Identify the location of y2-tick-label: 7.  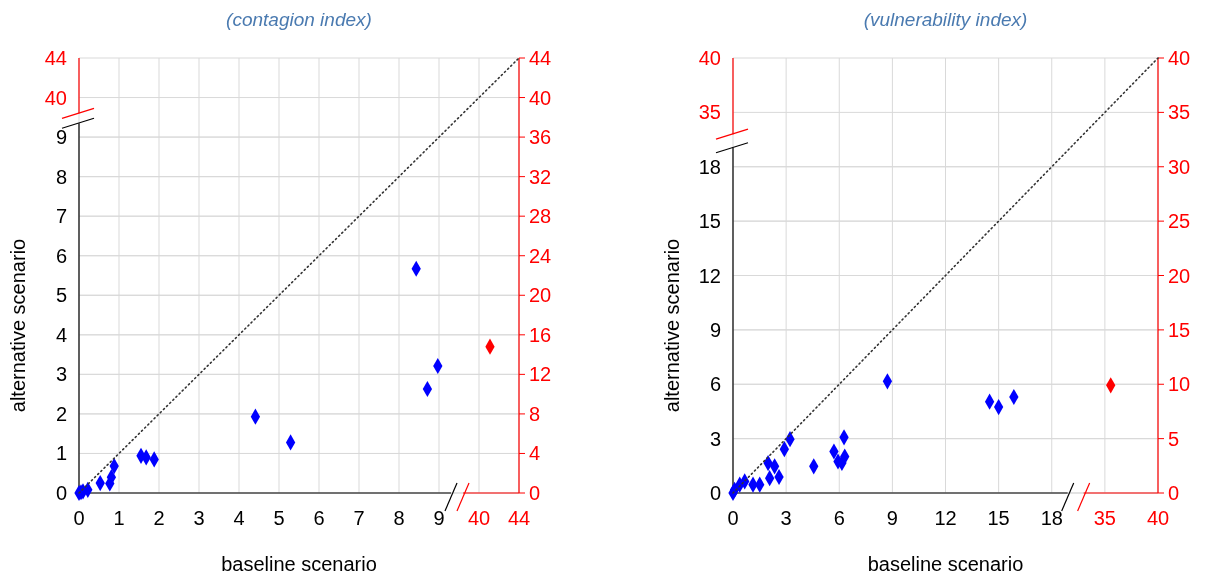
(61, 216).